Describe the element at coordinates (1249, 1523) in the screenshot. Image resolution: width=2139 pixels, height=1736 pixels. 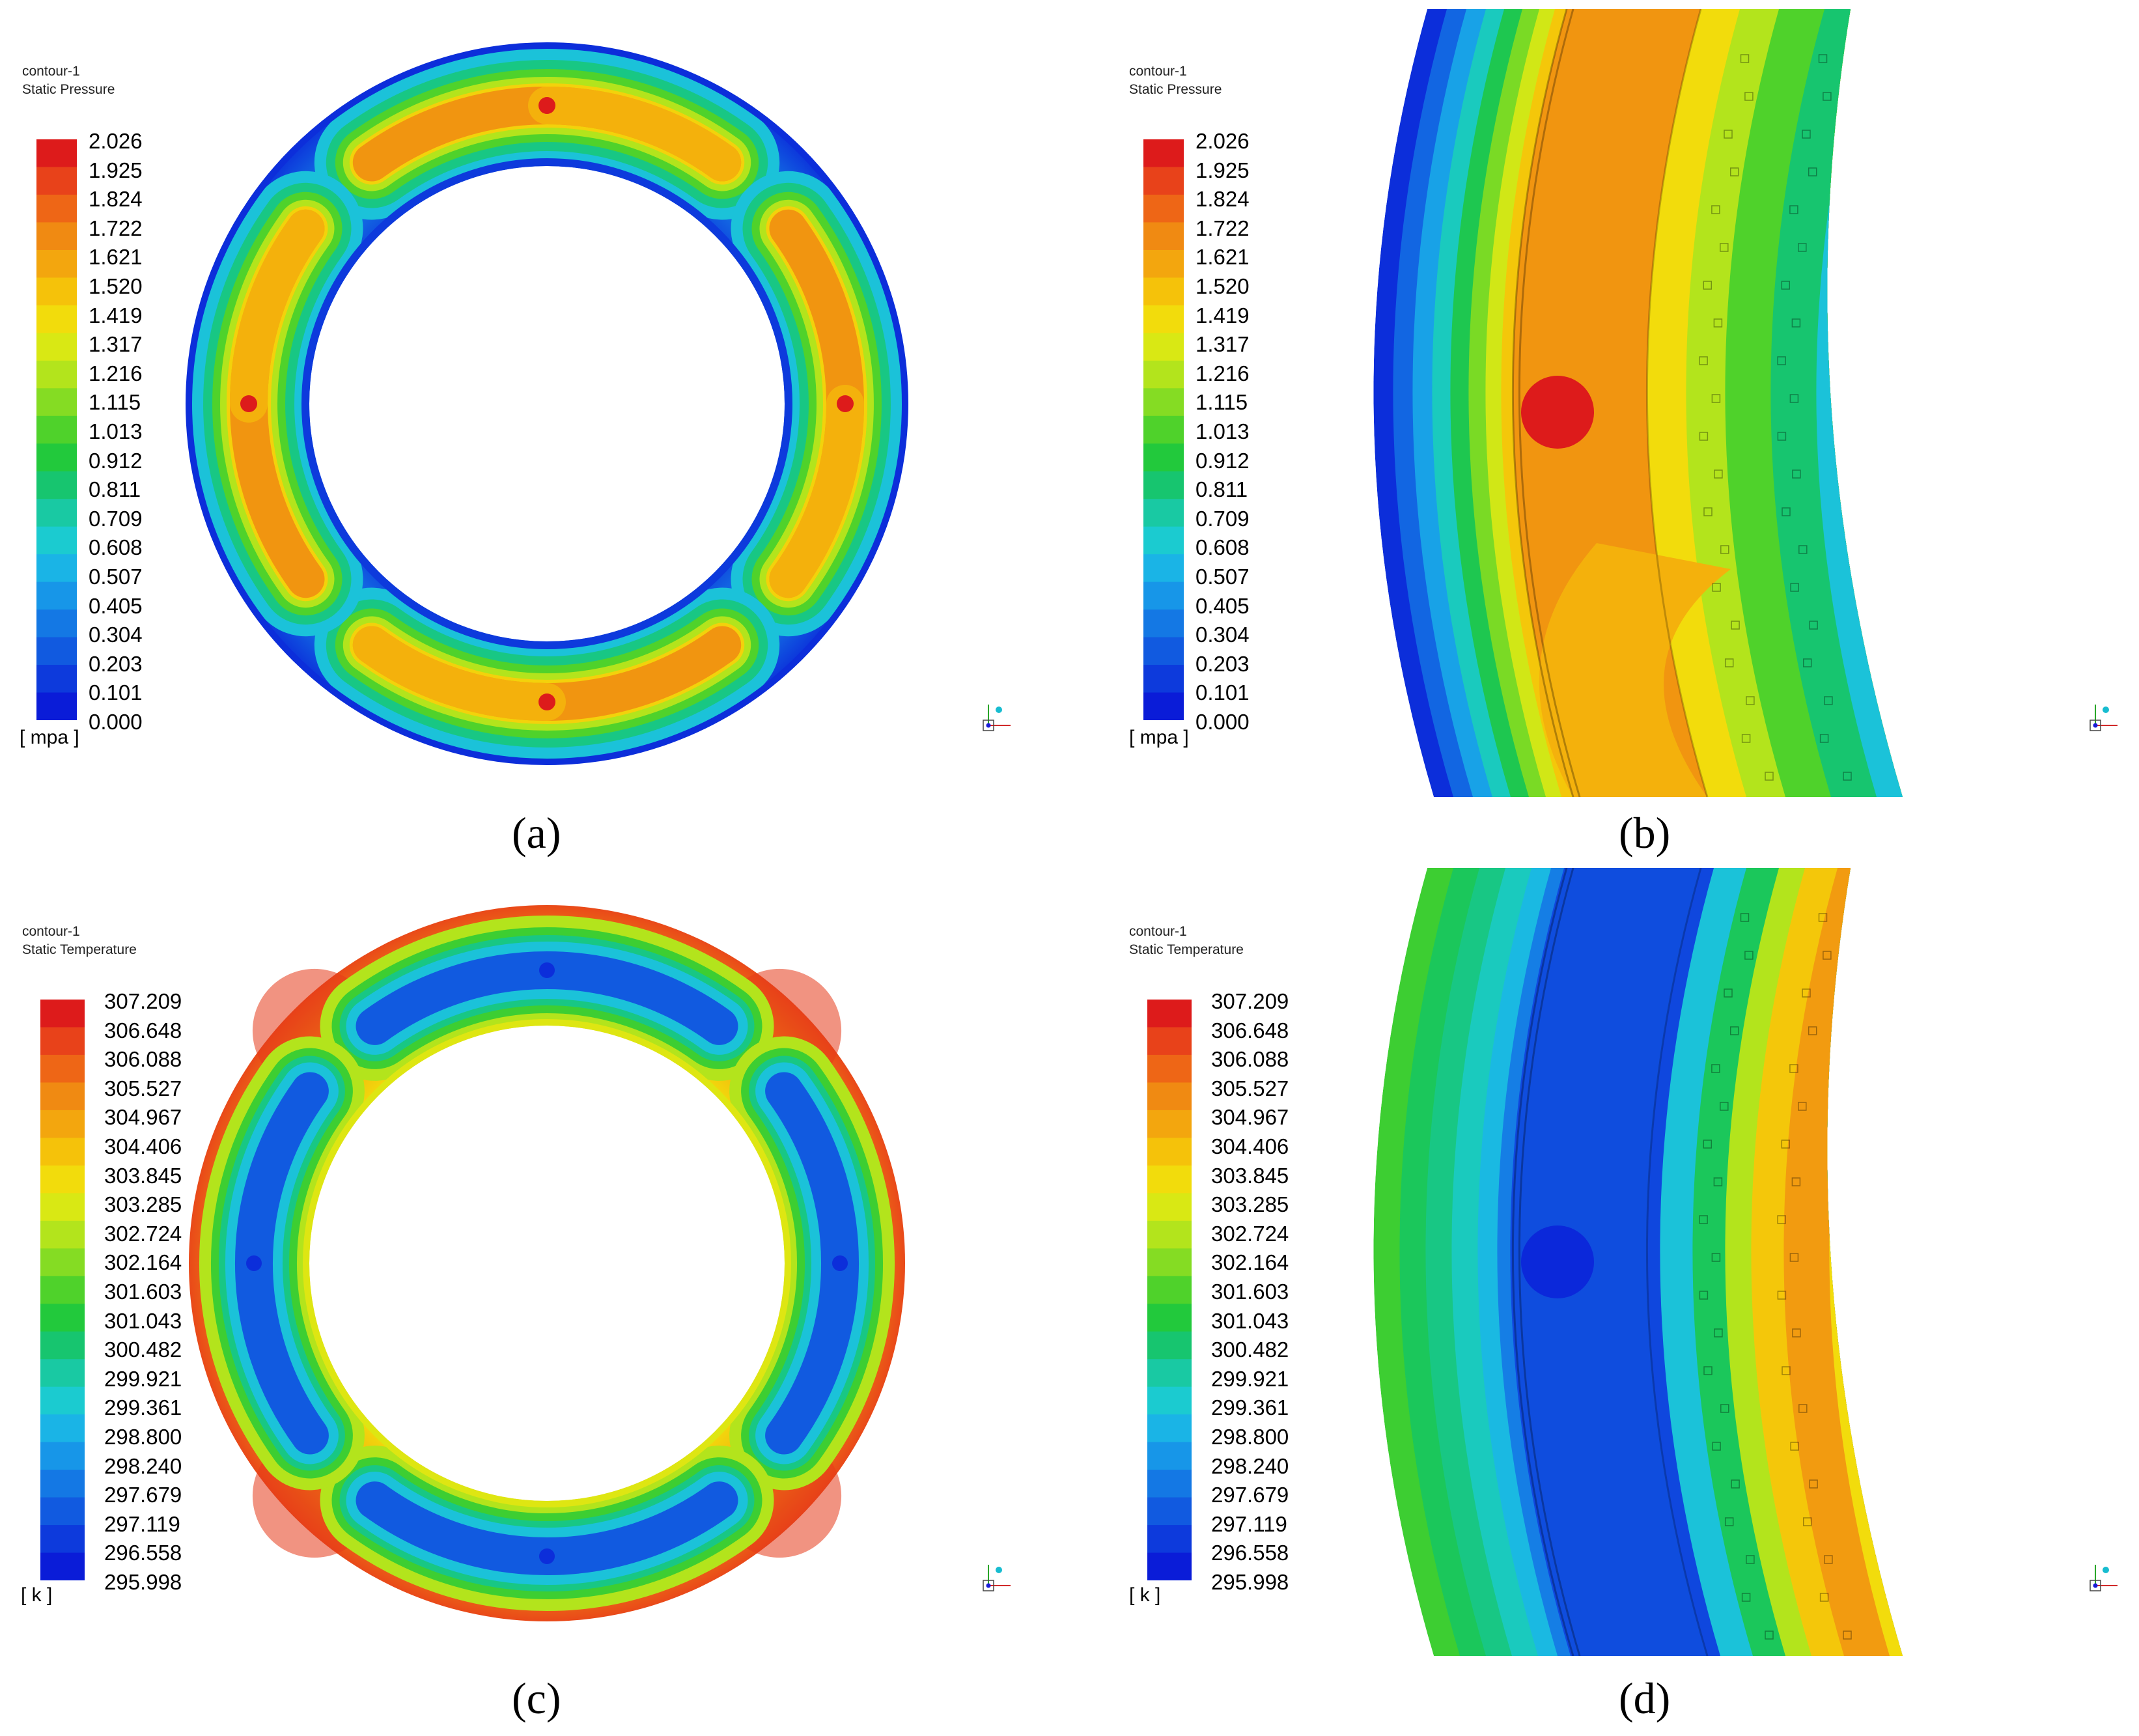
I see `legend-tick-label: 297.119` at that location.